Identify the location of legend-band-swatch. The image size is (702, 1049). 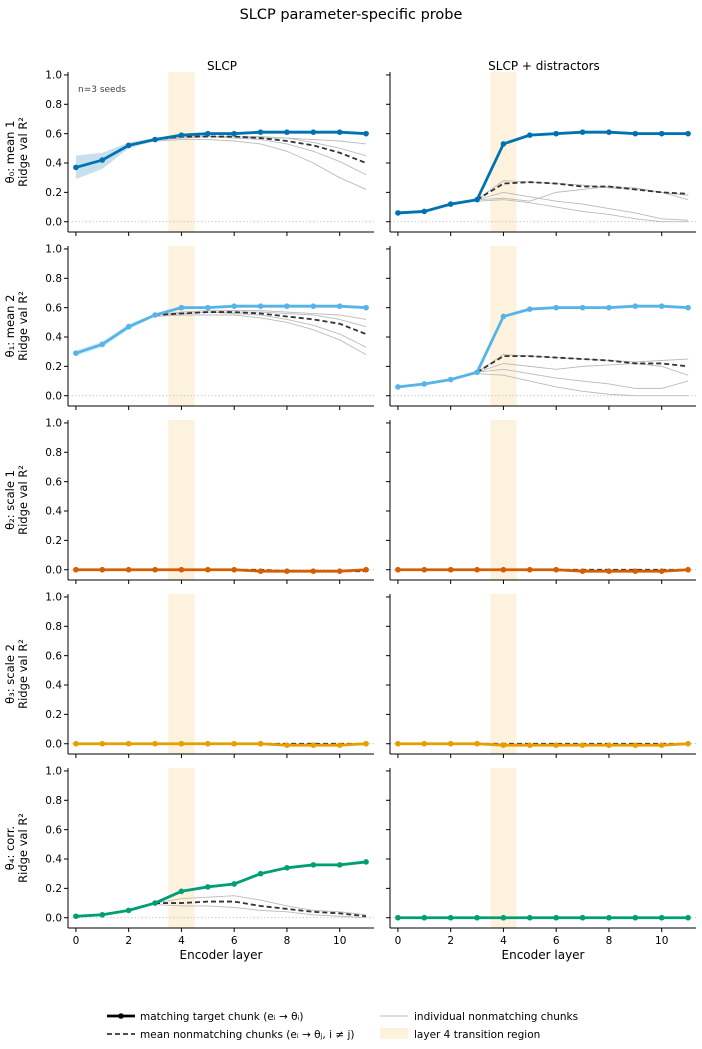
(394, 1033).